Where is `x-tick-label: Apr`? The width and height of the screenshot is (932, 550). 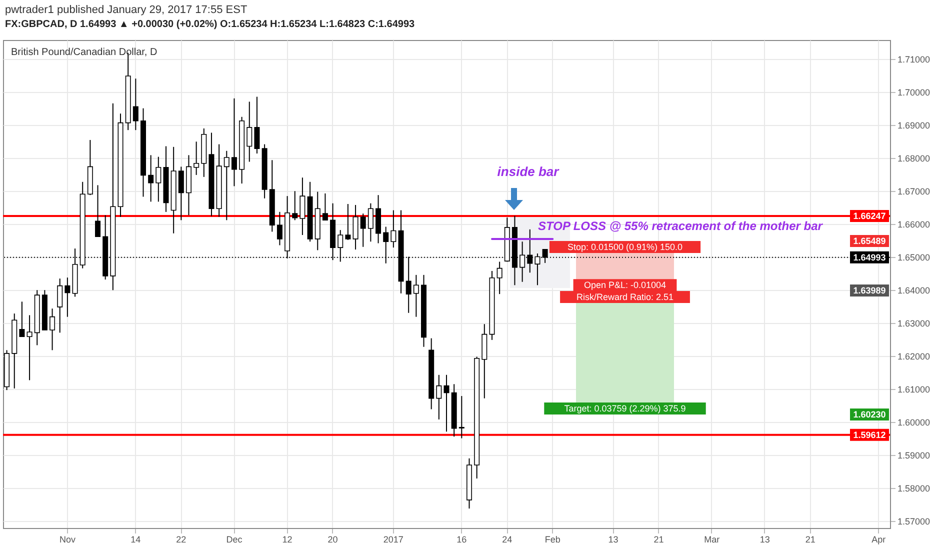 x-tick-label: Apr is located at coordinates (879, 539).